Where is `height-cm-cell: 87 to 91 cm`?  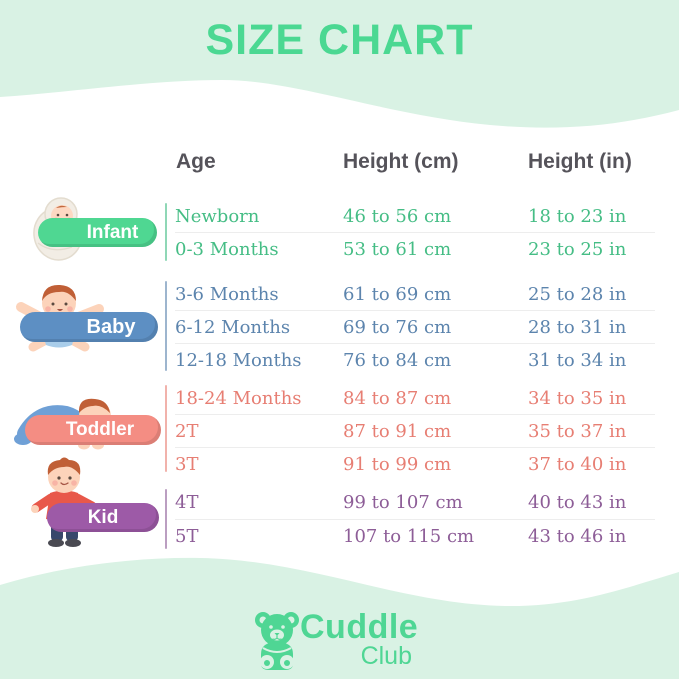
height-cm-cell: 87 to 91 cm is located at coordinates (397, 431).